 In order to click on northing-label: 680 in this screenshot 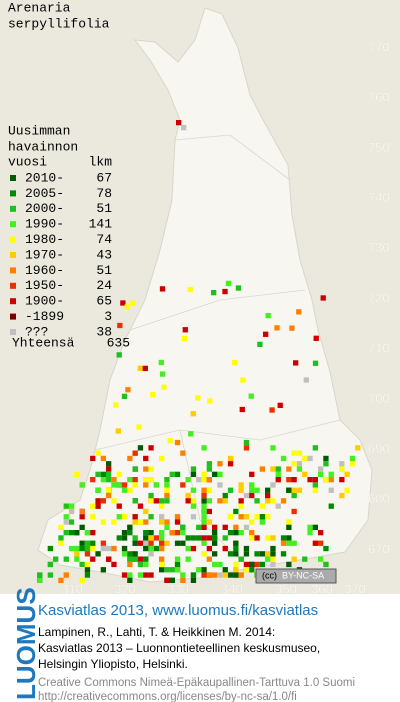, I will do `click(379, 498)`.